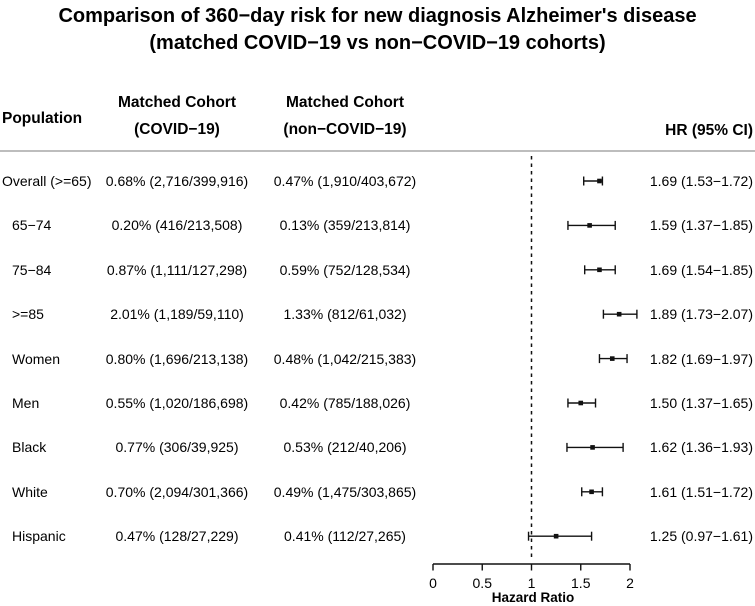 The height and width of the screenshot is (606, 755). I want to click on population-label: >=85, so click(28, 314).